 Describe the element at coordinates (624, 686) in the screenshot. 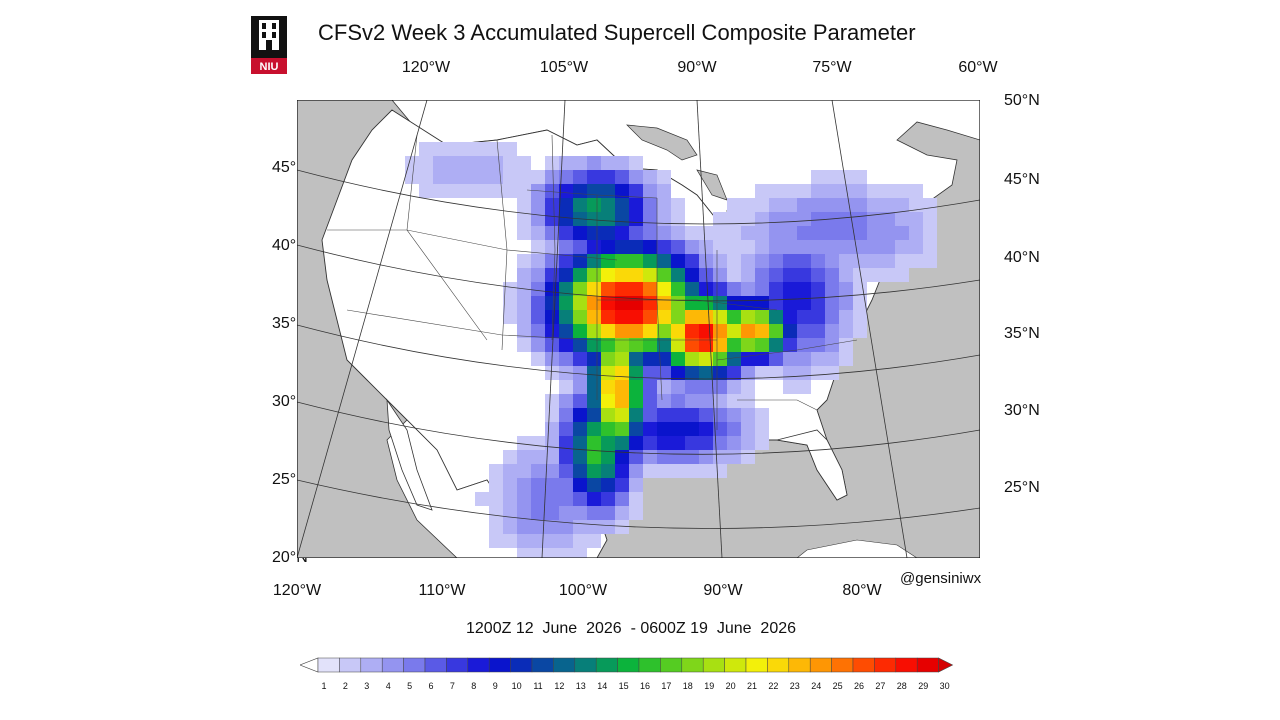

I see `colorbar-tick-label: 15` at that location.